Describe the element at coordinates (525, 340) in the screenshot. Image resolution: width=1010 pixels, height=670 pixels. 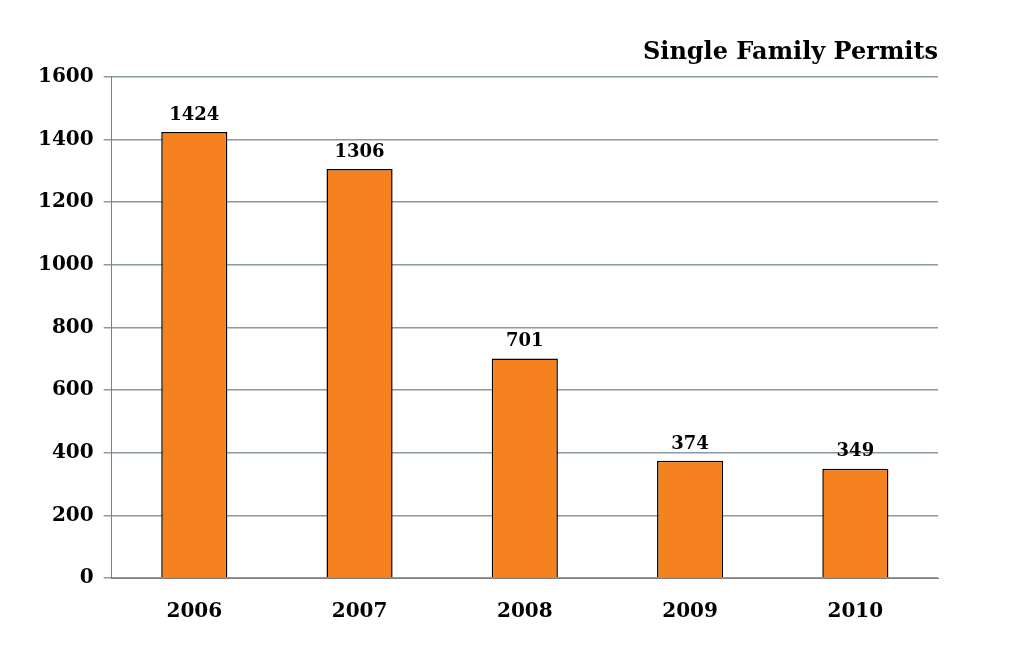
I see `data-label: 701` at that location.